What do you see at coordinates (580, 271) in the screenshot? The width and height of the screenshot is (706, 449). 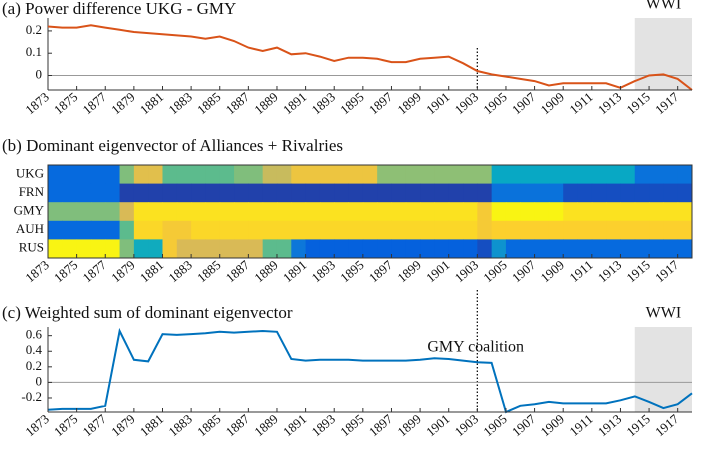 I see `x-tick-label: 1911` at bounding box center [580, 271].